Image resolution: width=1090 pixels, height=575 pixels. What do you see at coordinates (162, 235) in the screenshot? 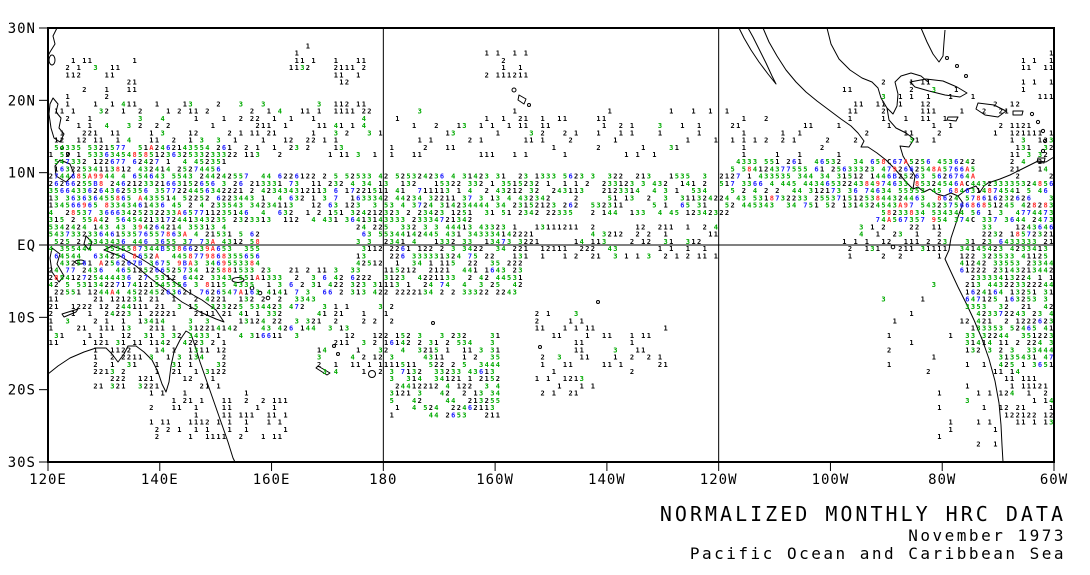
I see `hrc-value: 7` at bounding box center [162, 235].